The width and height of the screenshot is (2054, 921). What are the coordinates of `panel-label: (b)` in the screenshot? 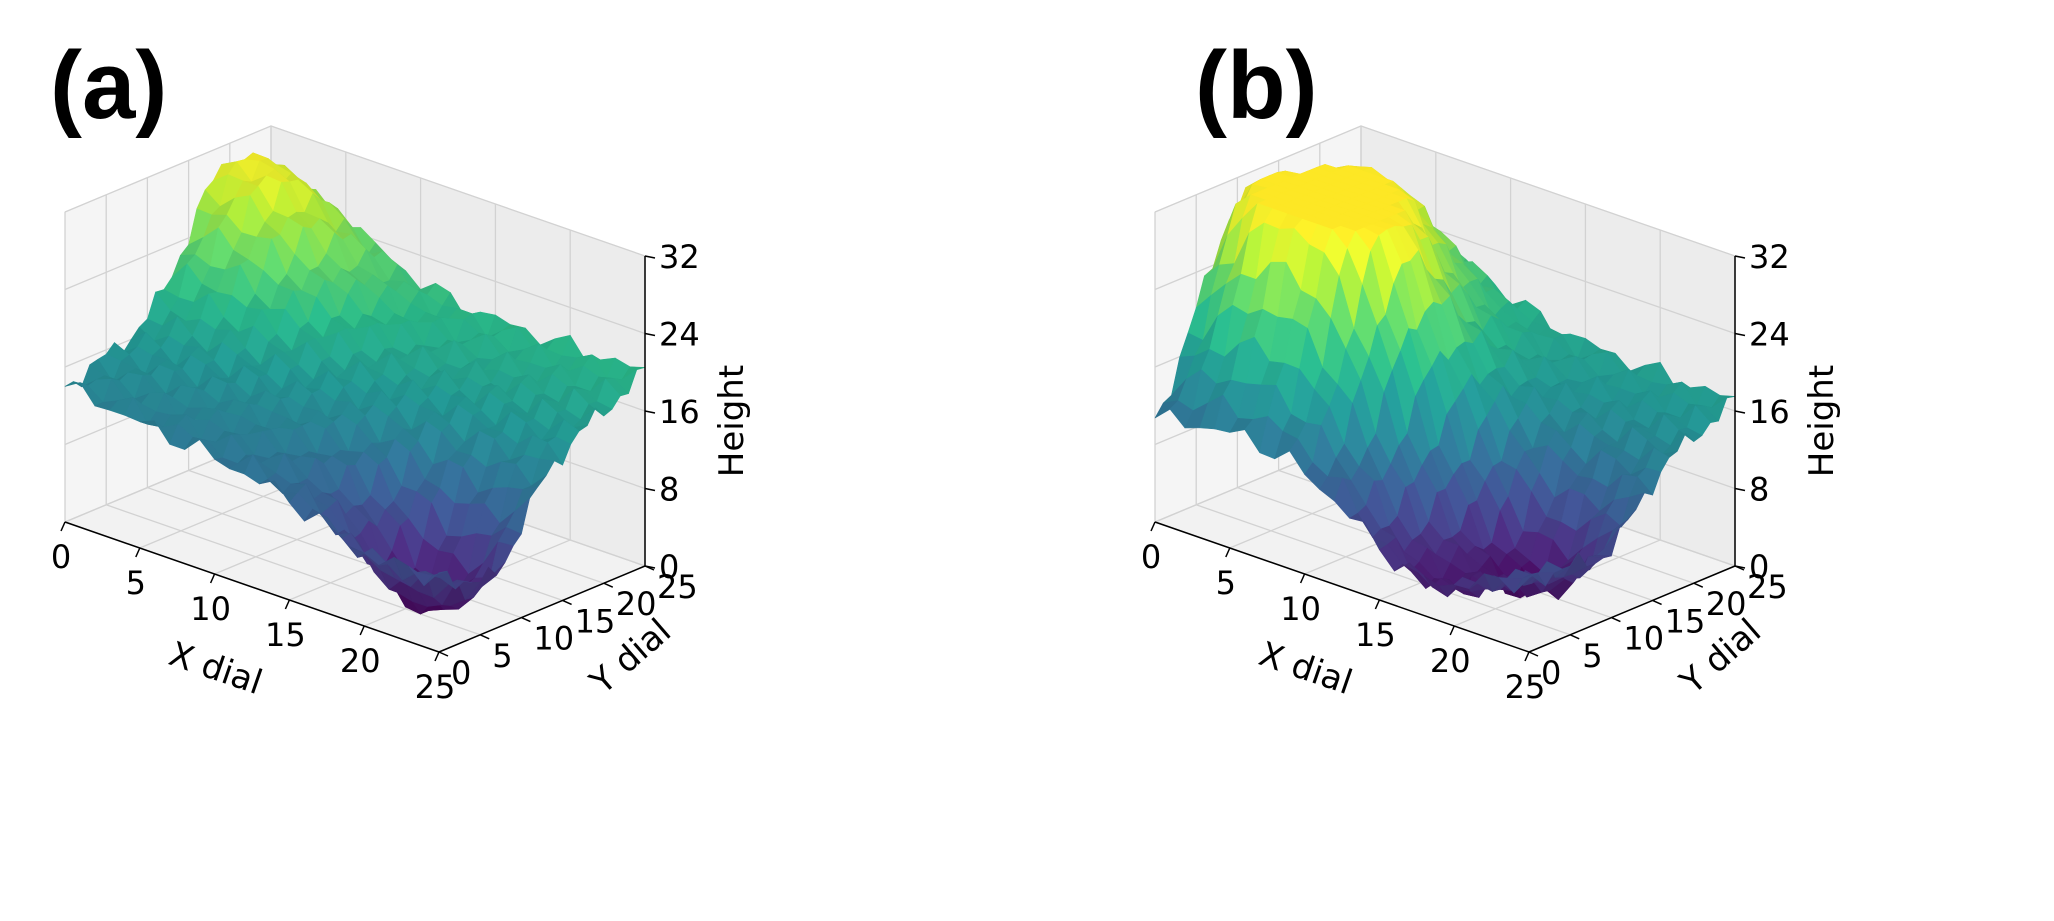 It's located at (1256, 85).